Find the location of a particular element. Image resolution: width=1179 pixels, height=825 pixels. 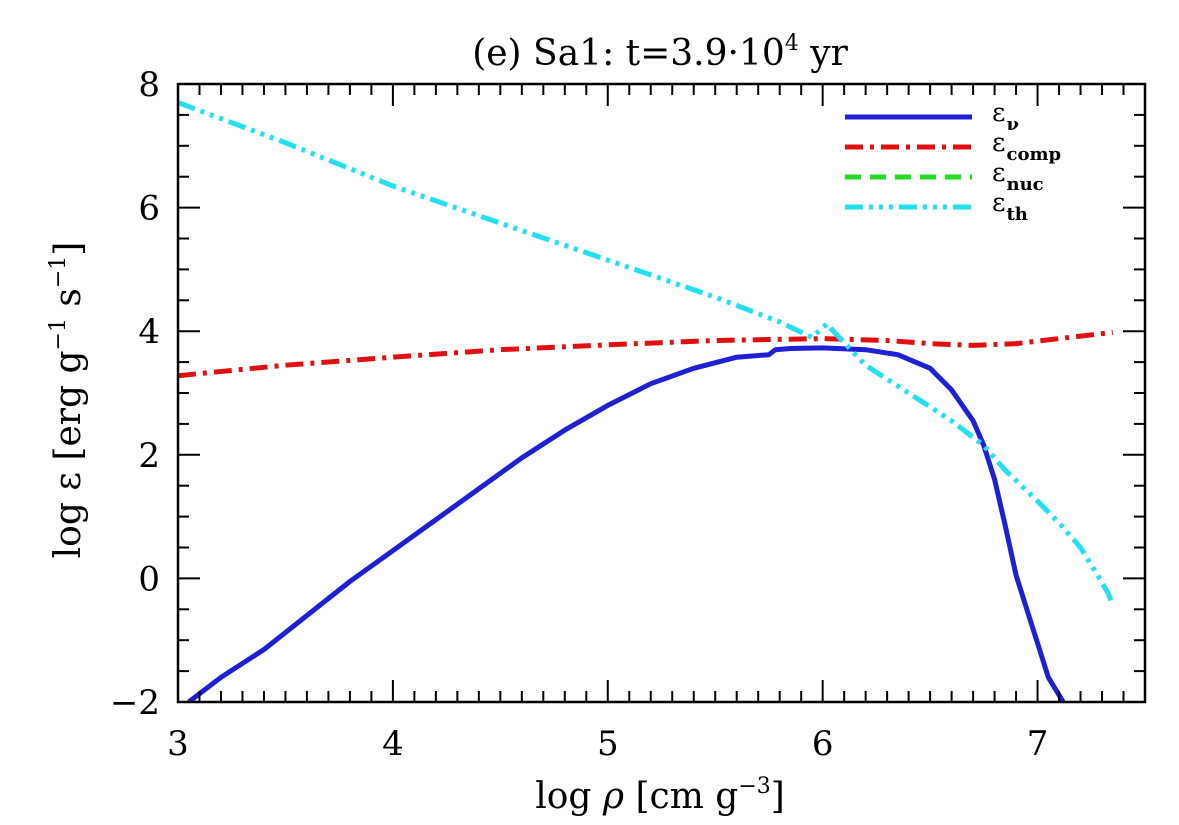

legend-label-ν: εν is located at coordinates (1005, 116).